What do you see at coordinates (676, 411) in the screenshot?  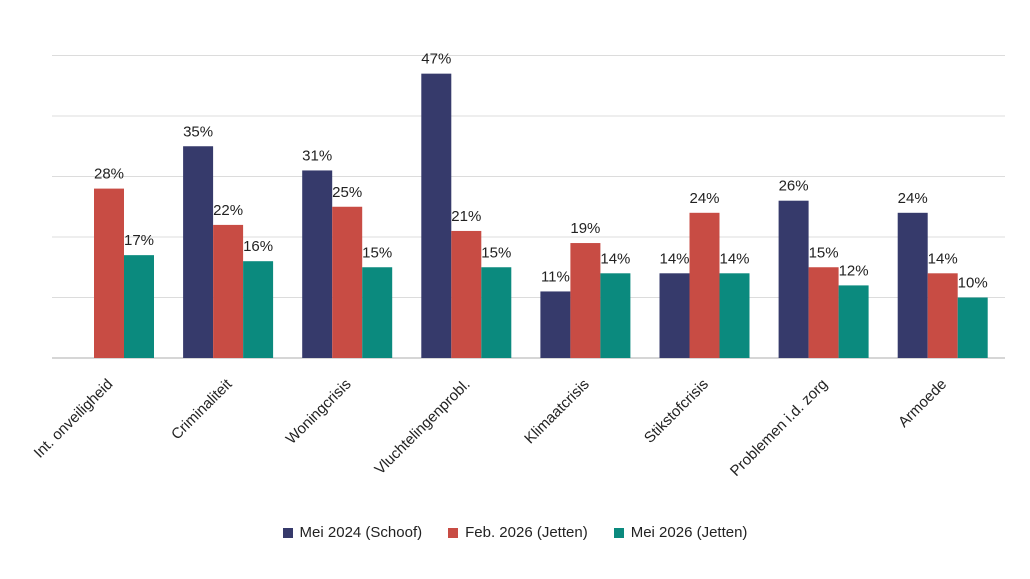 I see `x-tick-label: Stikstofcrisis` at bounding box center [676, 411].